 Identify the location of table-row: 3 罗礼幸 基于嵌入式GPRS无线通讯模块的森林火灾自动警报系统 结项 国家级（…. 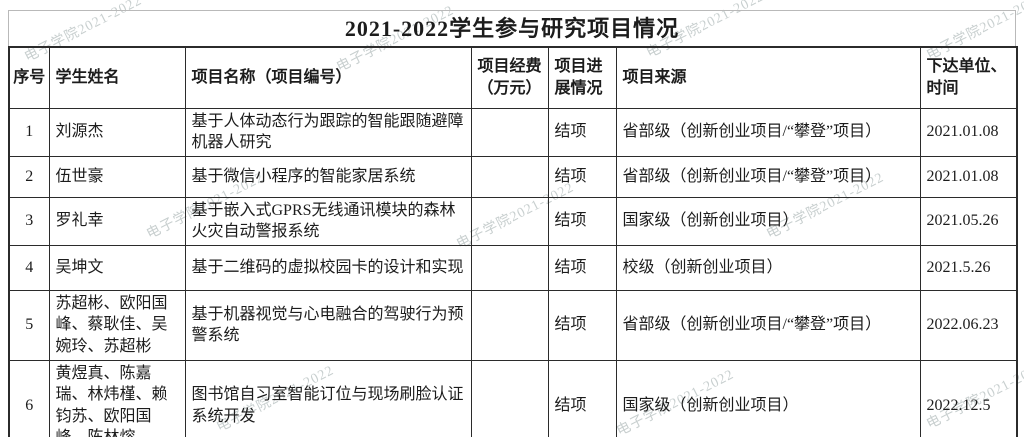
(513, 221).